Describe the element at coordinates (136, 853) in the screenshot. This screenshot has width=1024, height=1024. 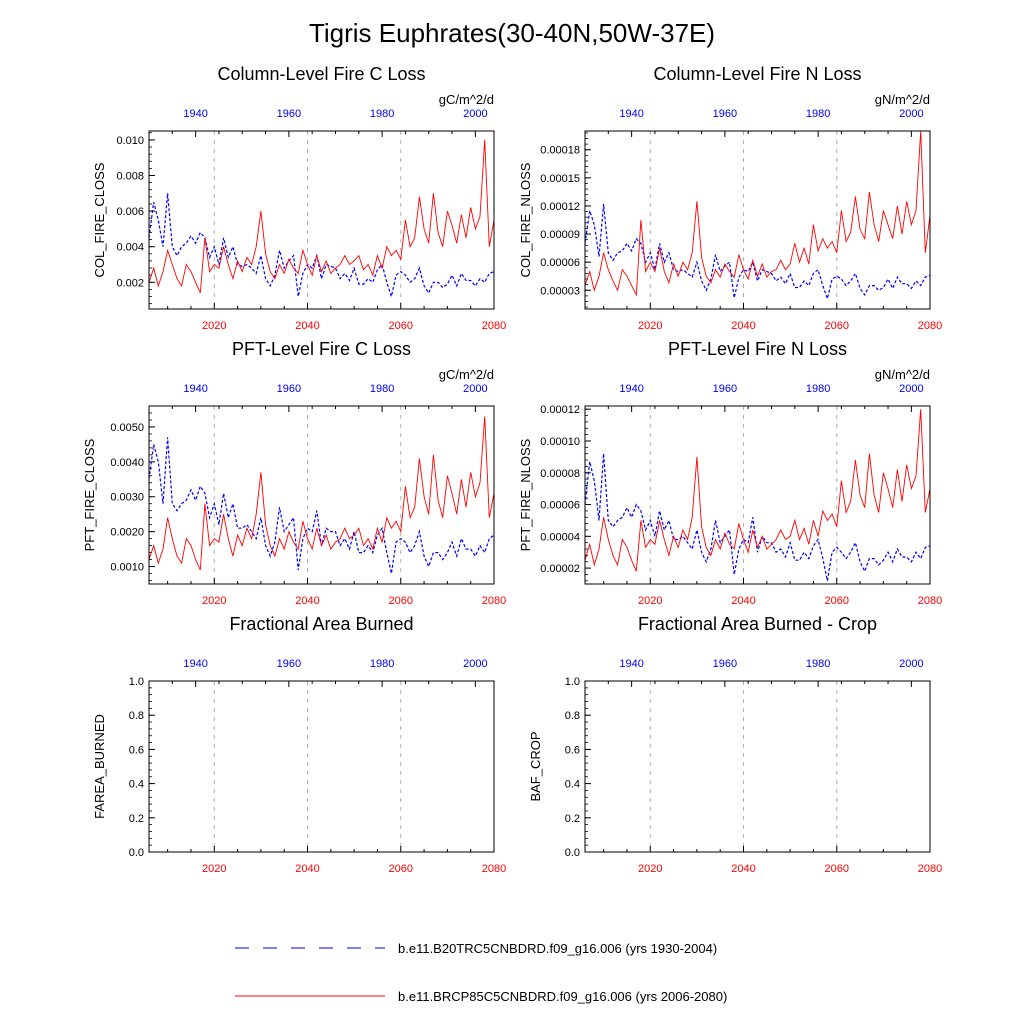
I see `y-tick-label: 0.0` at that location.